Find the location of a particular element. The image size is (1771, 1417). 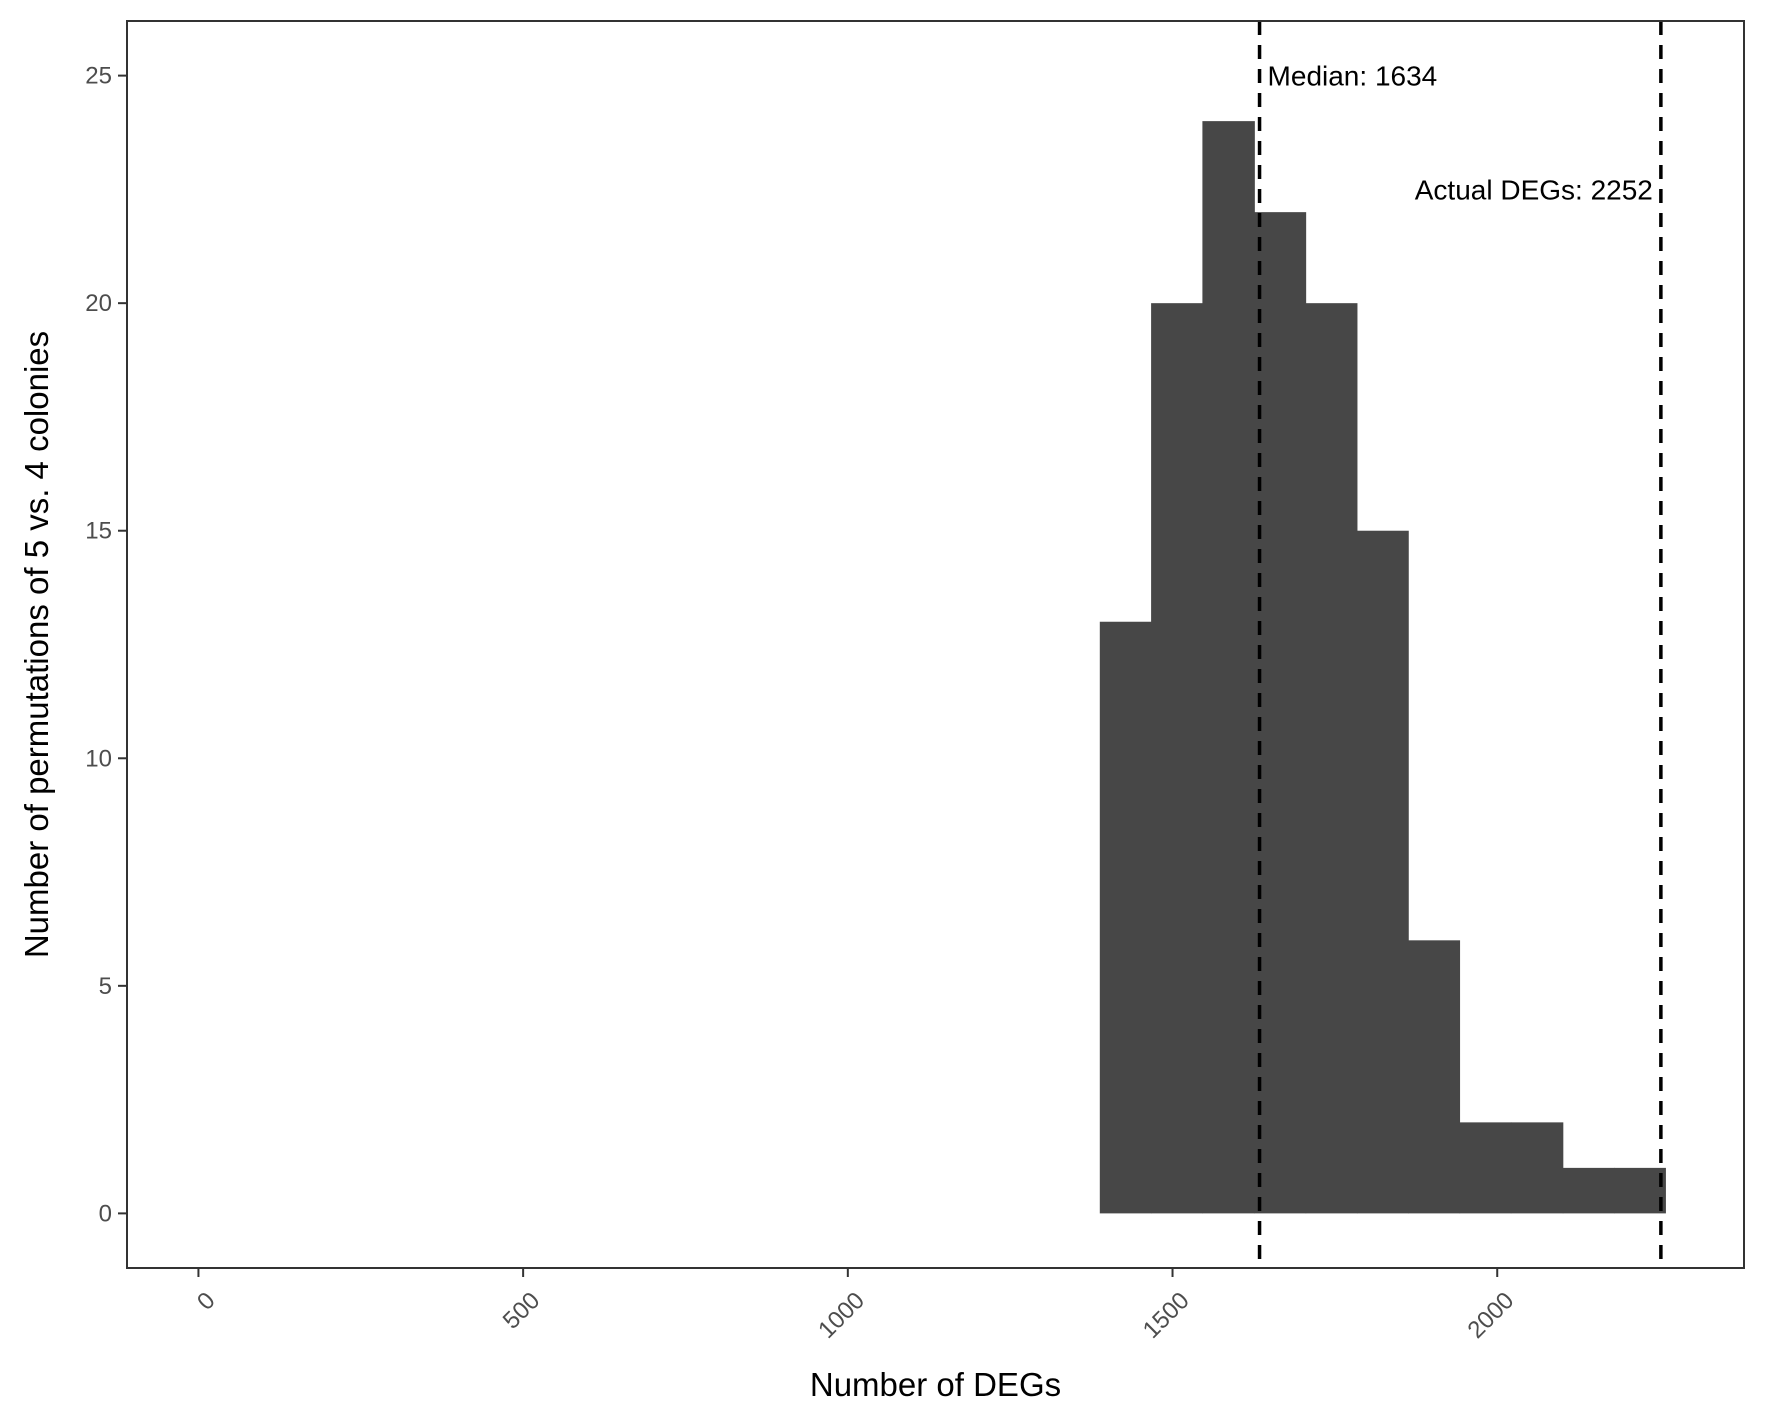

y-tick-label: 25 is located at coordinates (98, 76).